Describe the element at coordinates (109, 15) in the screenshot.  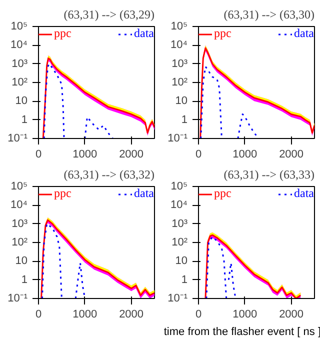
I see `chart-title: (63,31) --> (63,29)` at that location.